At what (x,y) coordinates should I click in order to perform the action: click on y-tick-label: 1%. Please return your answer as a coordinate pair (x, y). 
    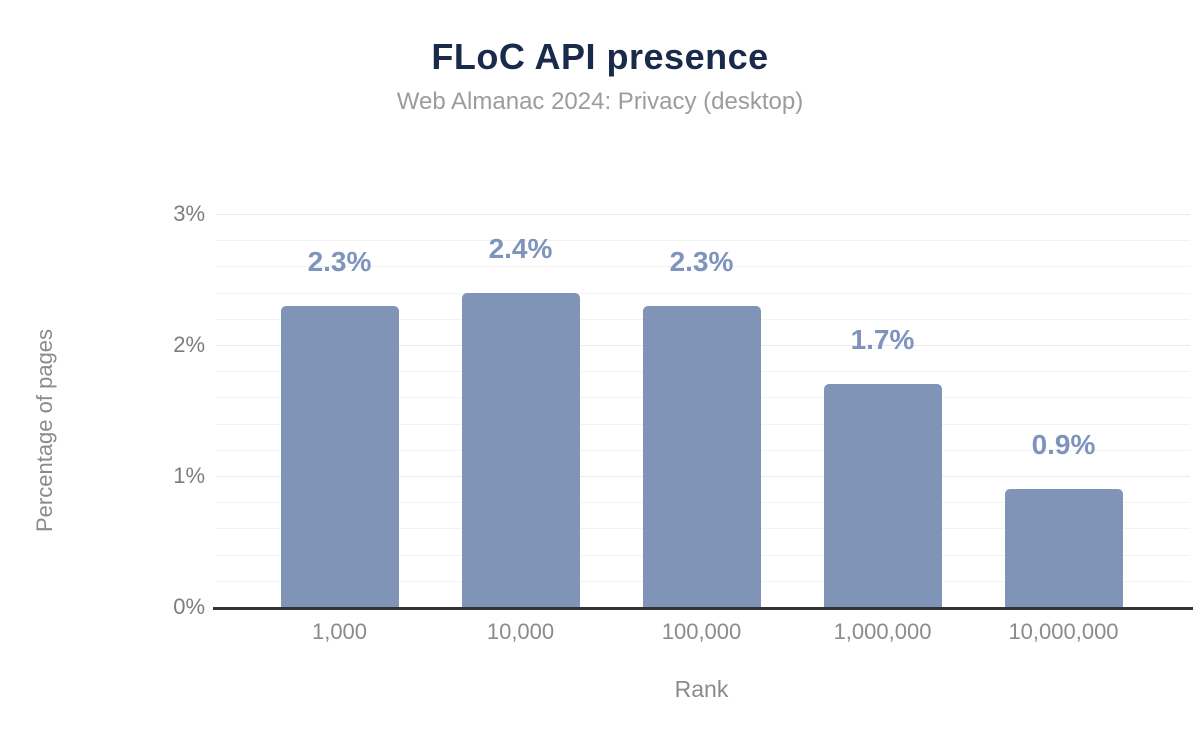
    Looking at the image, I should click on (189, 475).